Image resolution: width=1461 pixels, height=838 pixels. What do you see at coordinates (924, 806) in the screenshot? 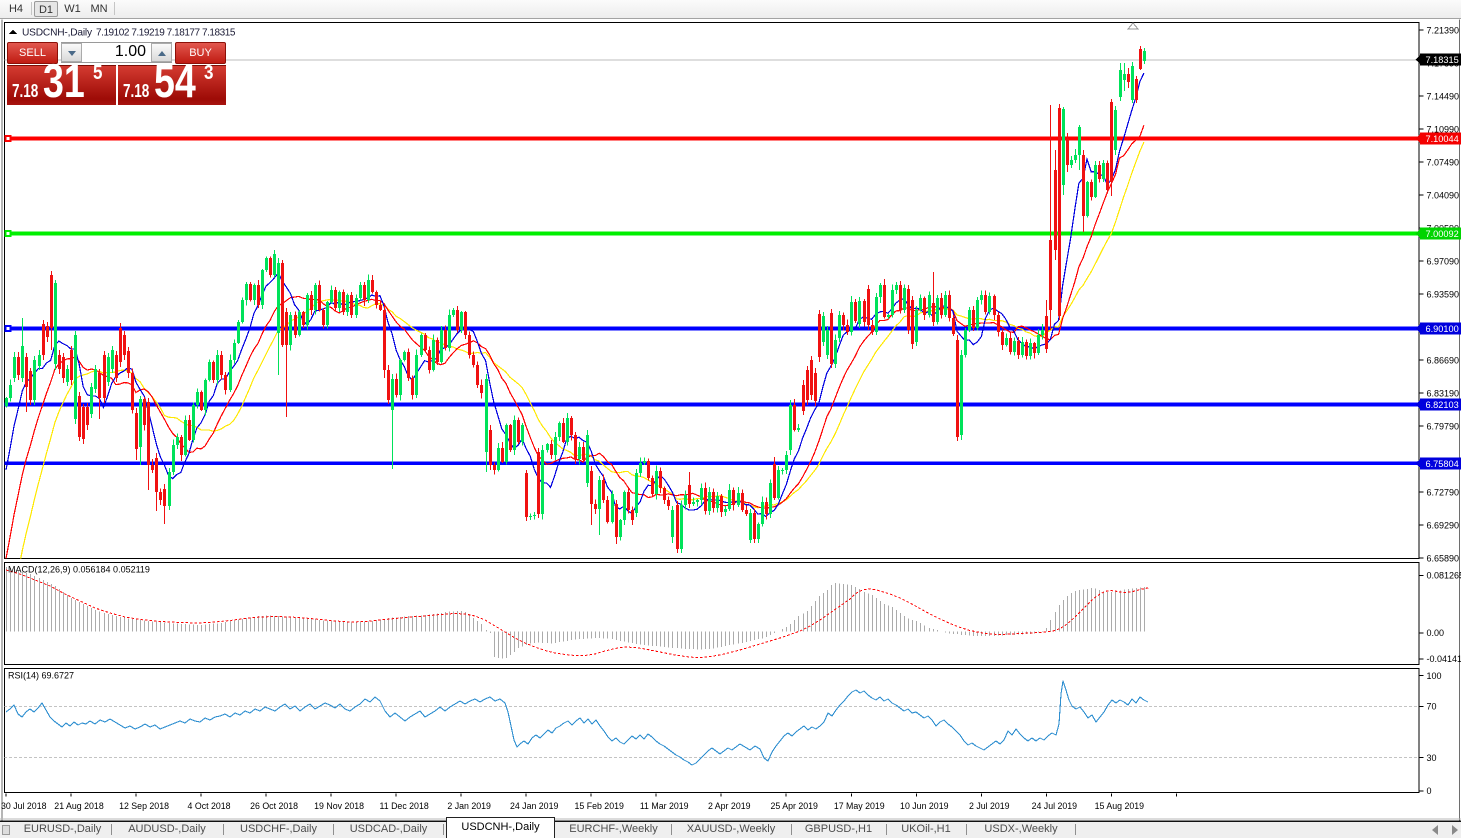
I see `svg-text: 10 Jun 2019` at bounding box center [924, 806].